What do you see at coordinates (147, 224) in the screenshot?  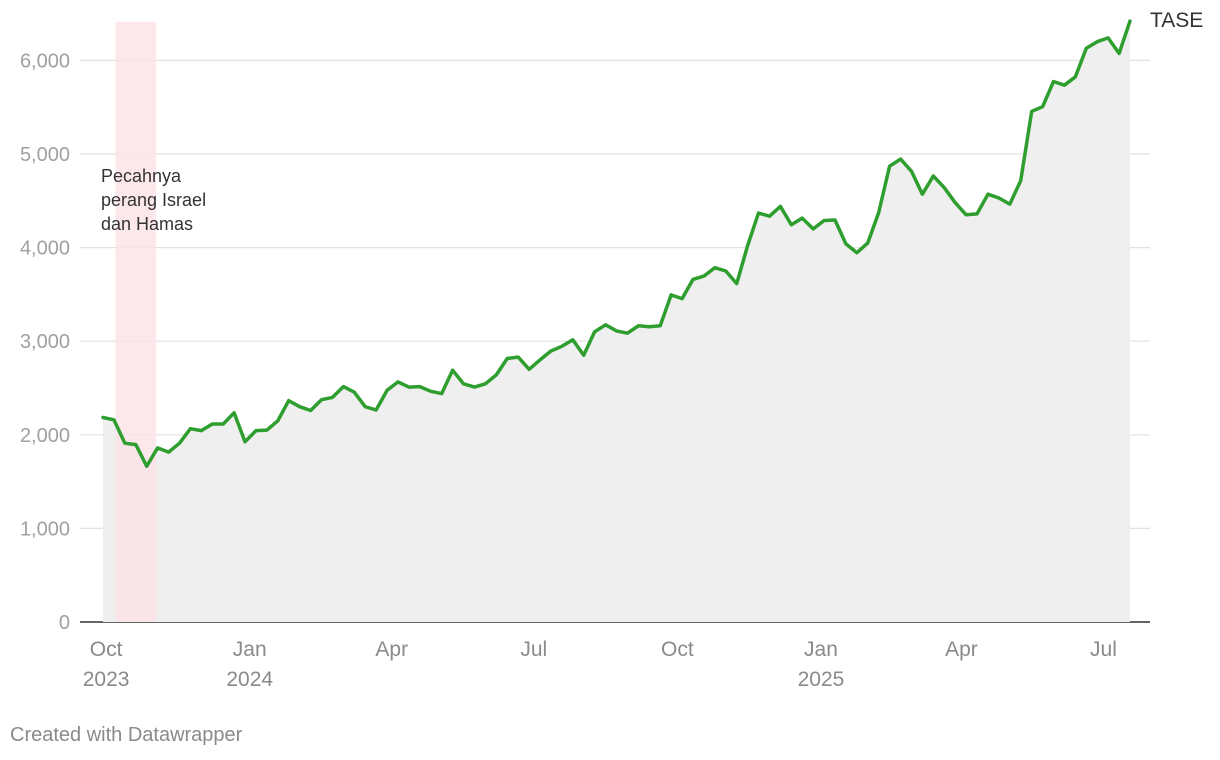 I see `annotation-line: dan Hamas` at bounding box center [147, 224].